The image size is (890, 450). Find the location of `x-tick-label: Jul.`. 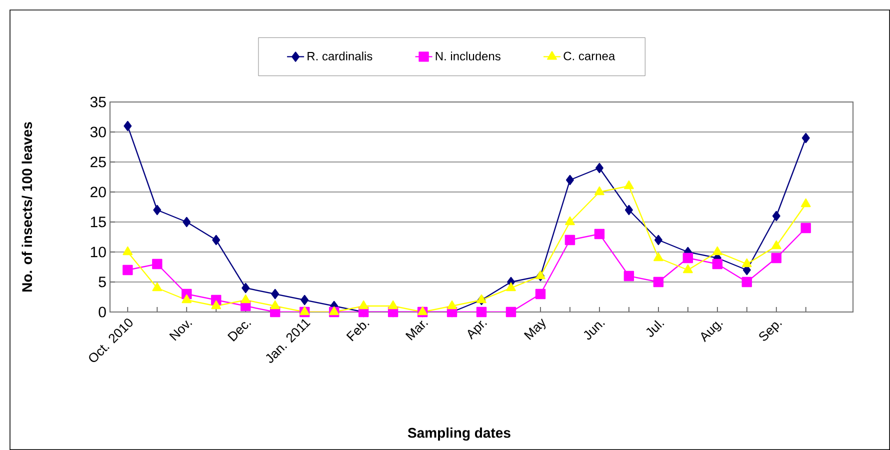

x-tick-label: Jul. is located at coordinates (655, 328).